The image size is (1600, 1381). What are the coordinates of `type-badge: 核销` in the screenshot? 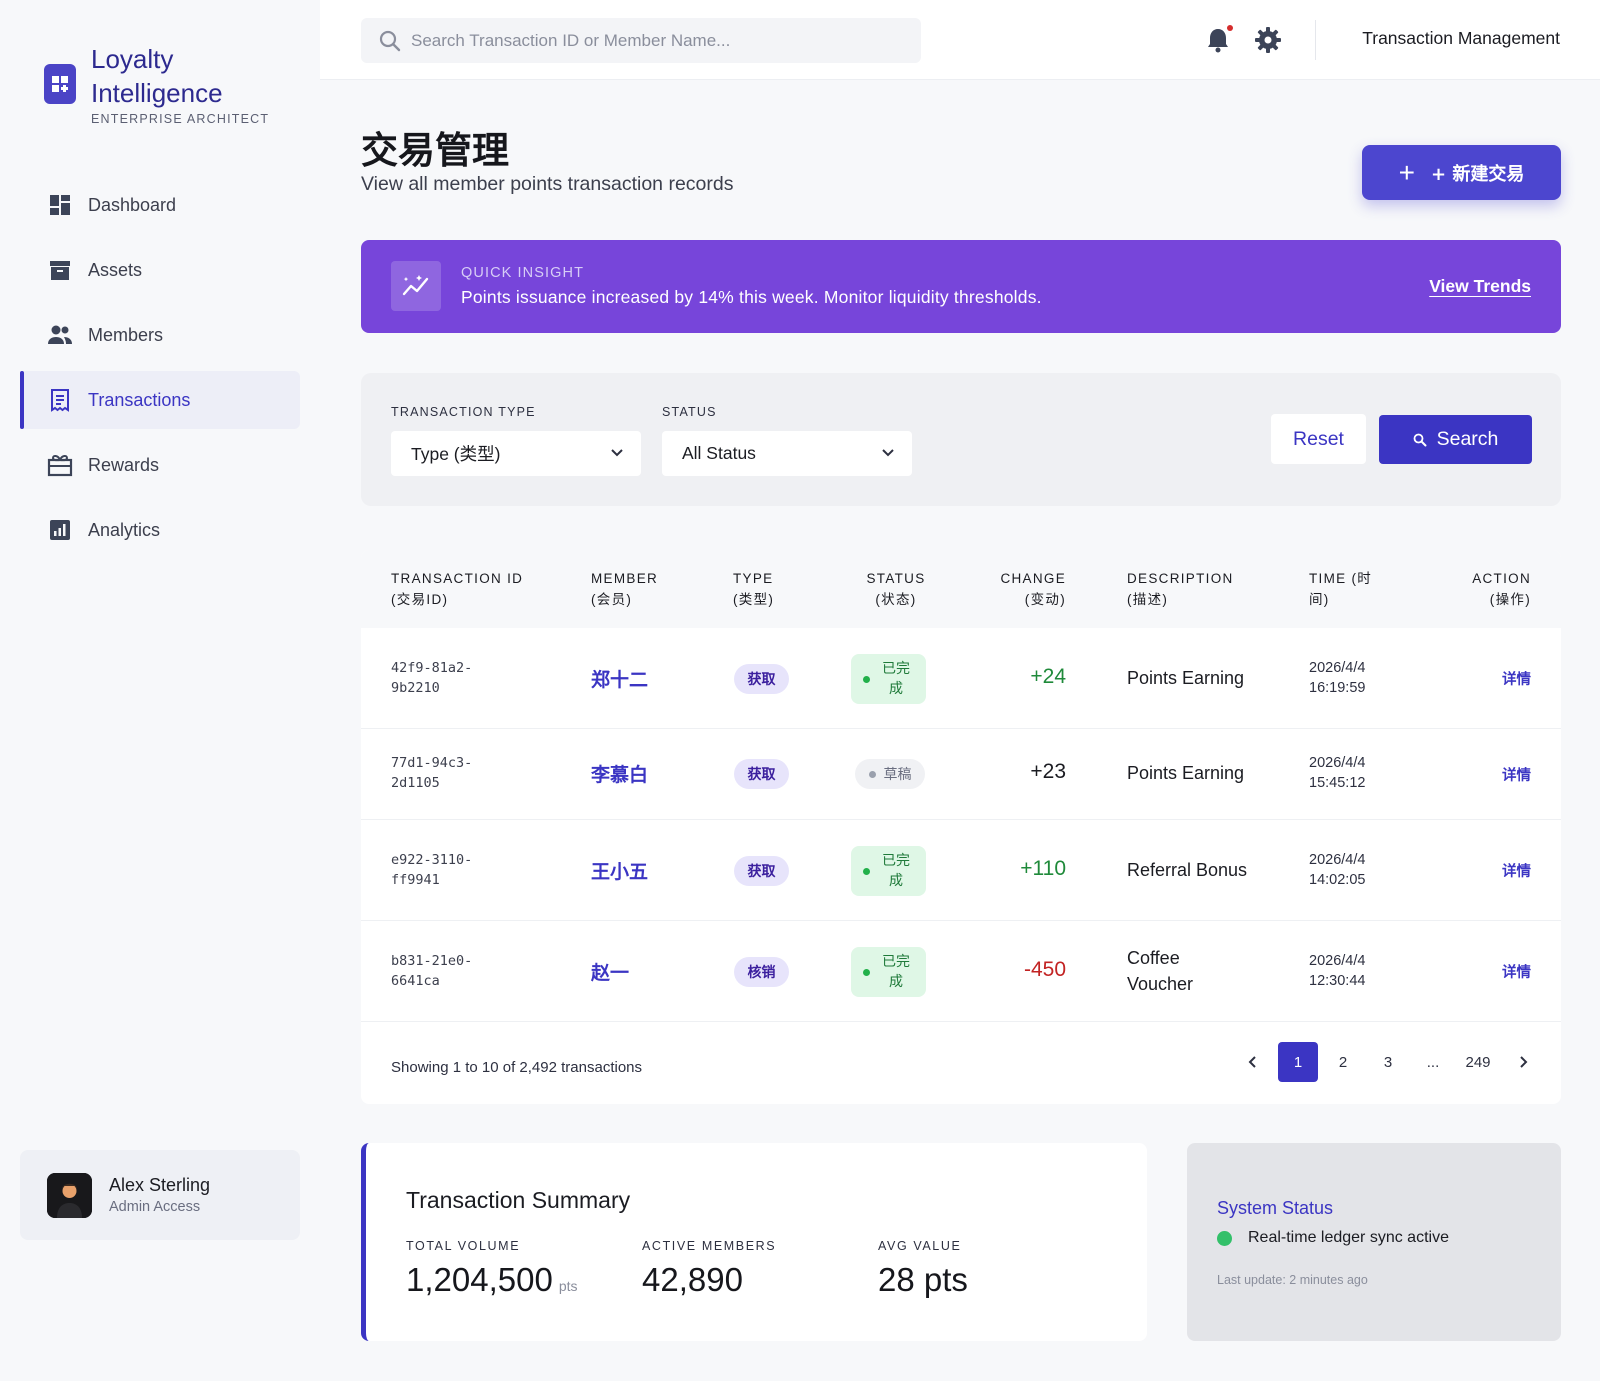 It's located at (761, 972).